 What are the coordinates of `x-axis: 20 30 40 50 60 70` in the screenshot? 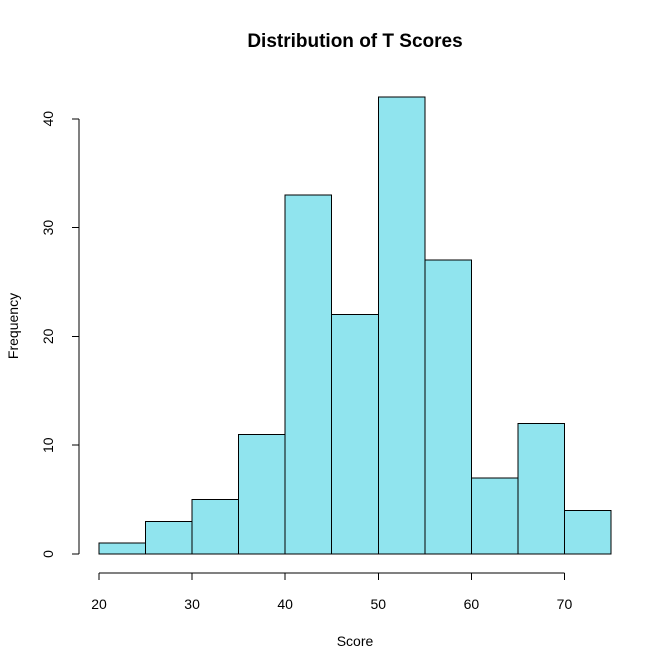 It's located at (332, 592).